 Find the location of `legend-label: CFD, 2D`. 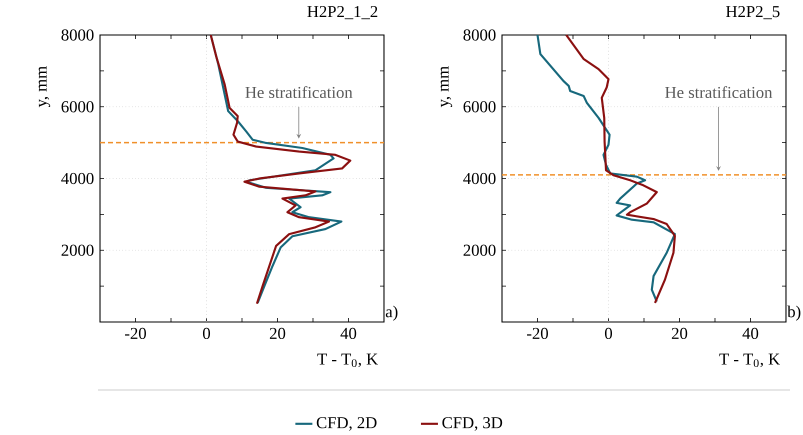

legend-label: CFD, 2D is located at coordinates (346, 424).